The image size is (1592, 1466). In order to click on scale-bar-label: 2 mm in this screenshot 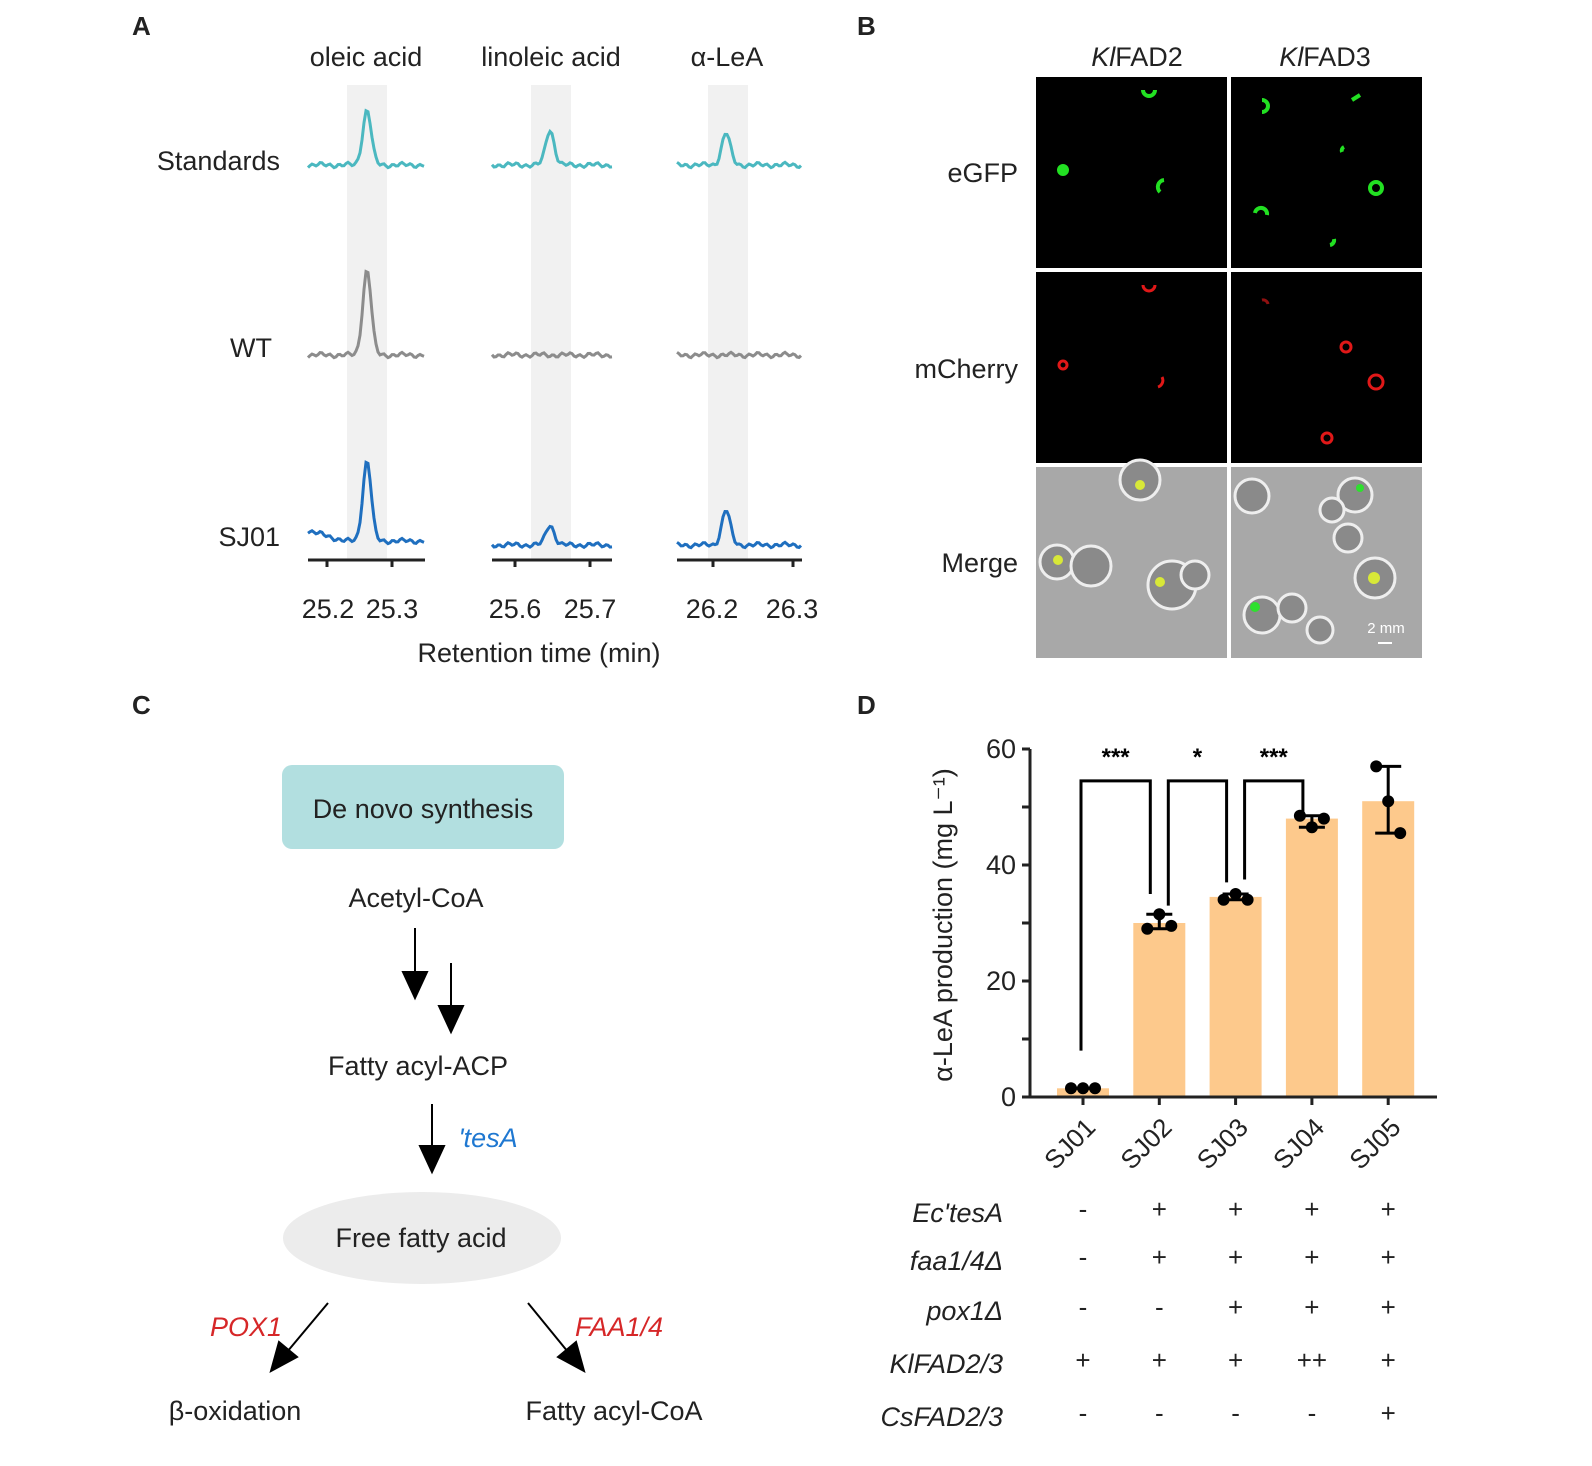, I will do `click(1386, 628)`.